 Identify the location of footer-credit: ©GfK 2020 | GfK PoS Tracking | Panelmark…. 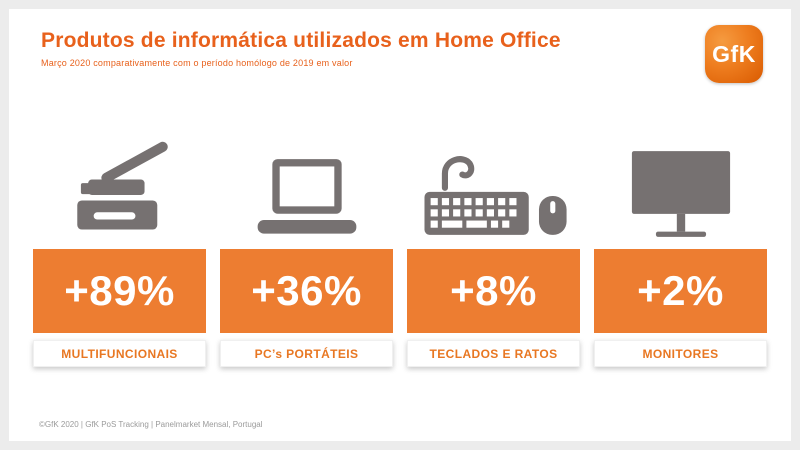
(151, 424).